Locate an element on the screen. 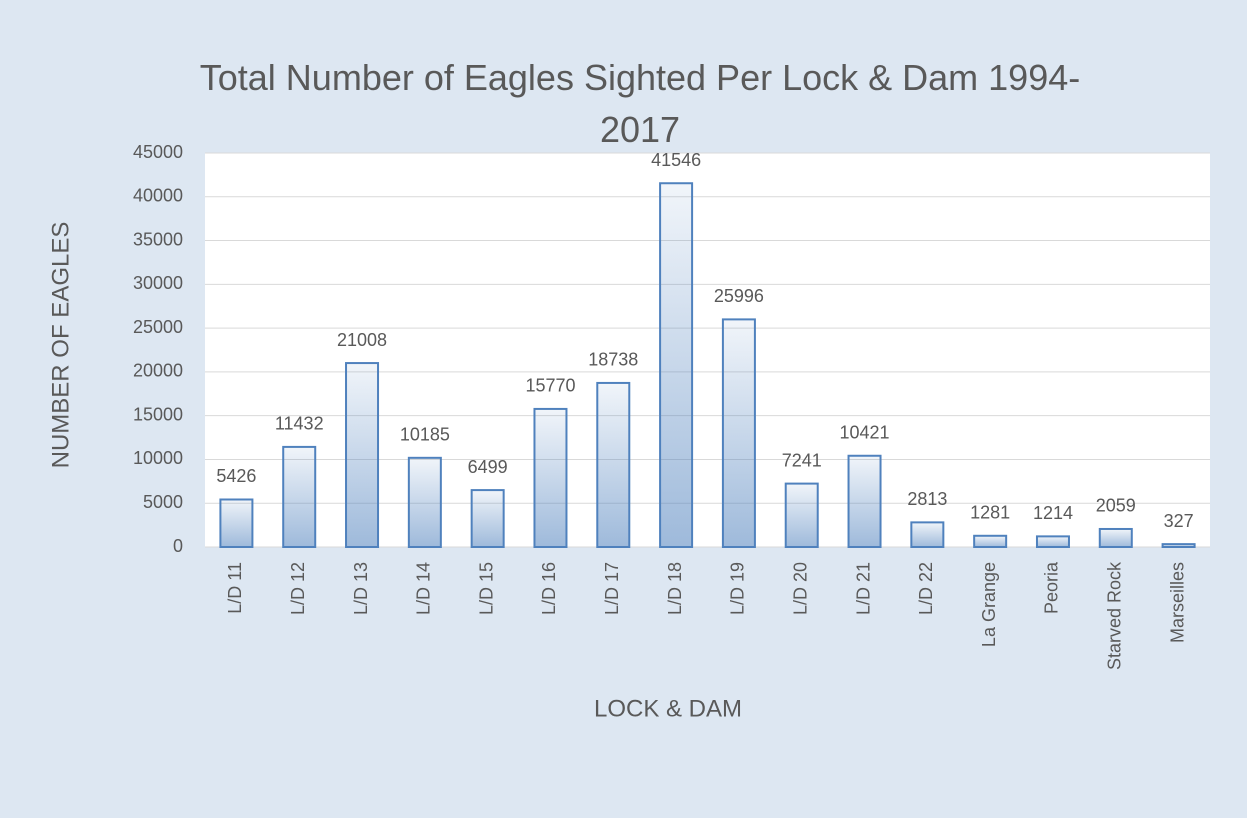 This screenshot has width=1247, height=818. x-axis-title: LOCK & DAM is located at coordinates (668, 708).